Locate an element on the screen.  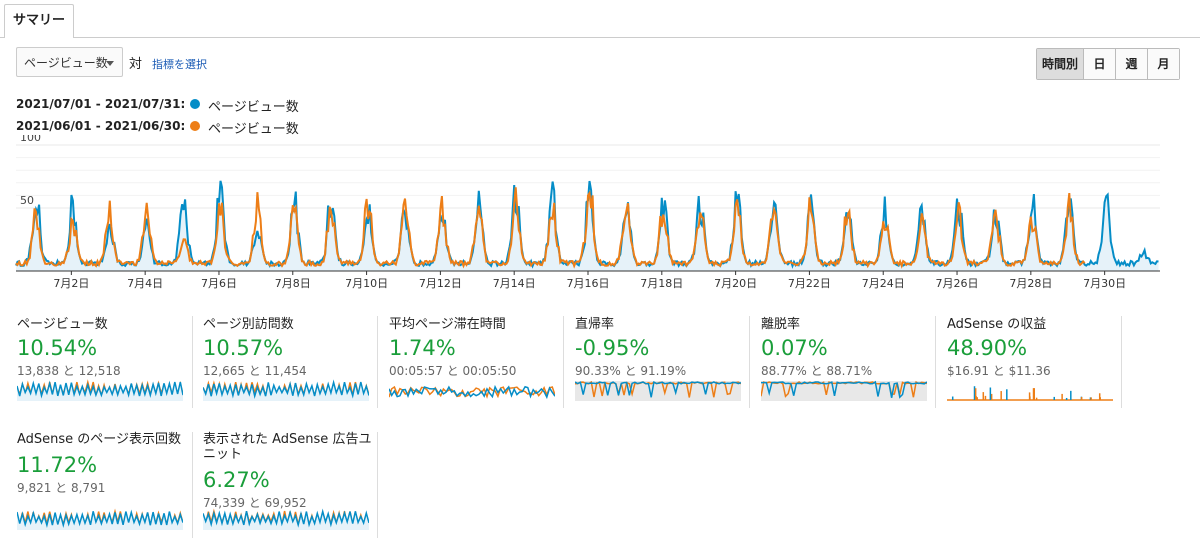
granularity-day-button: 日 is located at coordinates (1099, 64).